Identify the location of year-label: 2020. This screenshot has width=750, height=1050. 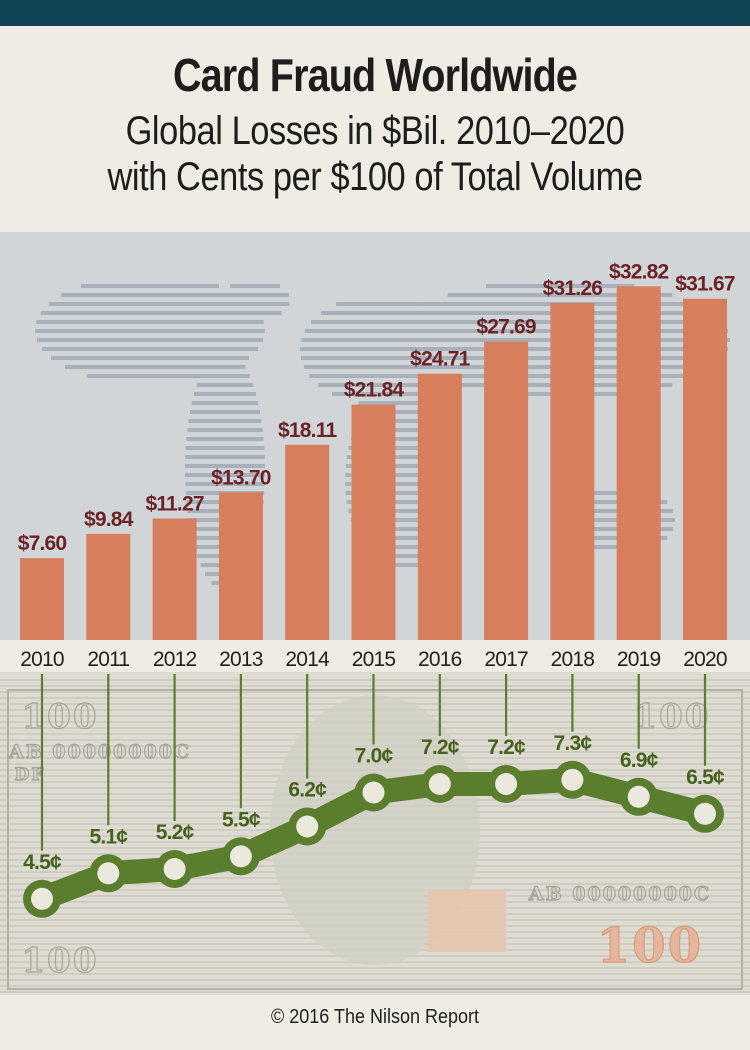
(705, 659).